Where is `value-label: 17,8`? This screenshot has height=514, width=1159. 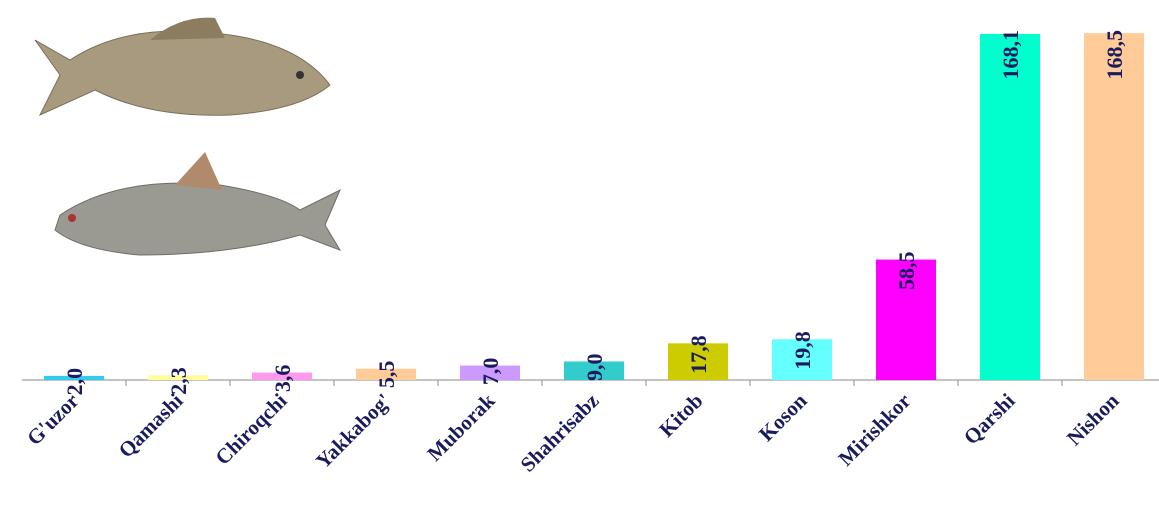
value-label: 17,8 is located at coordinates (698, 354).